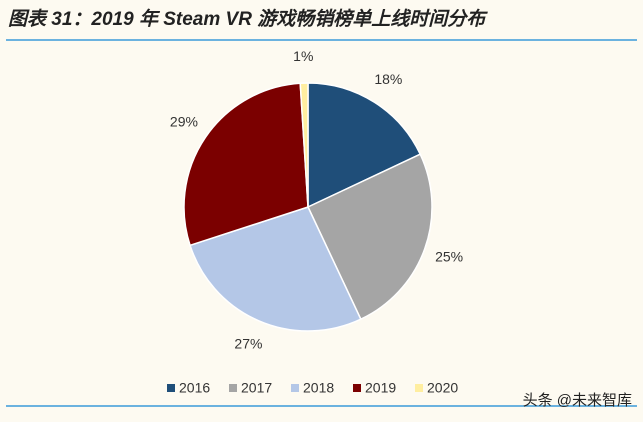 The image size is (643, 422). What do you see at coordinates (256, 388) in the screenshot?
I see `legend-label: 2017` at bounding box center [256, 388].